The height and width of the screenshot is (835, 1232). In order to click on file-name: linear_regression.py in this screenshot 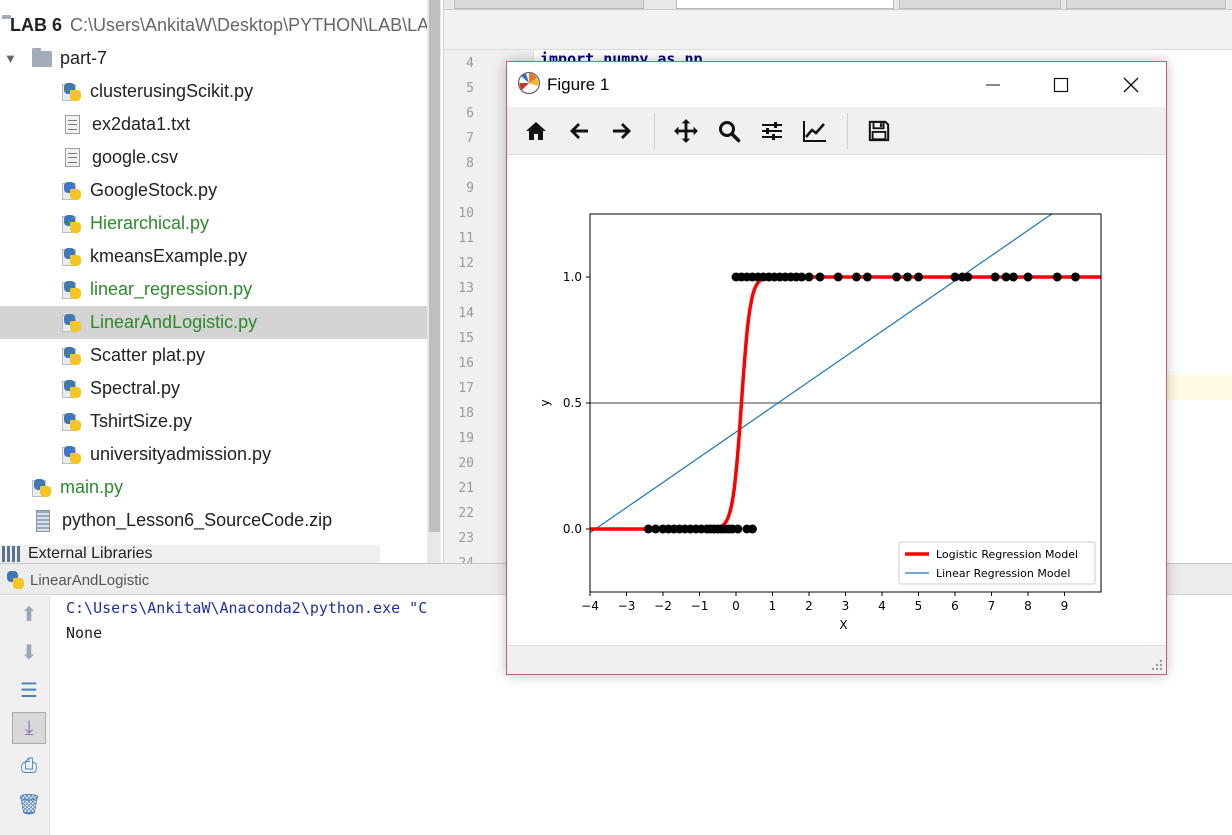, I will do `click(171, 289)`.